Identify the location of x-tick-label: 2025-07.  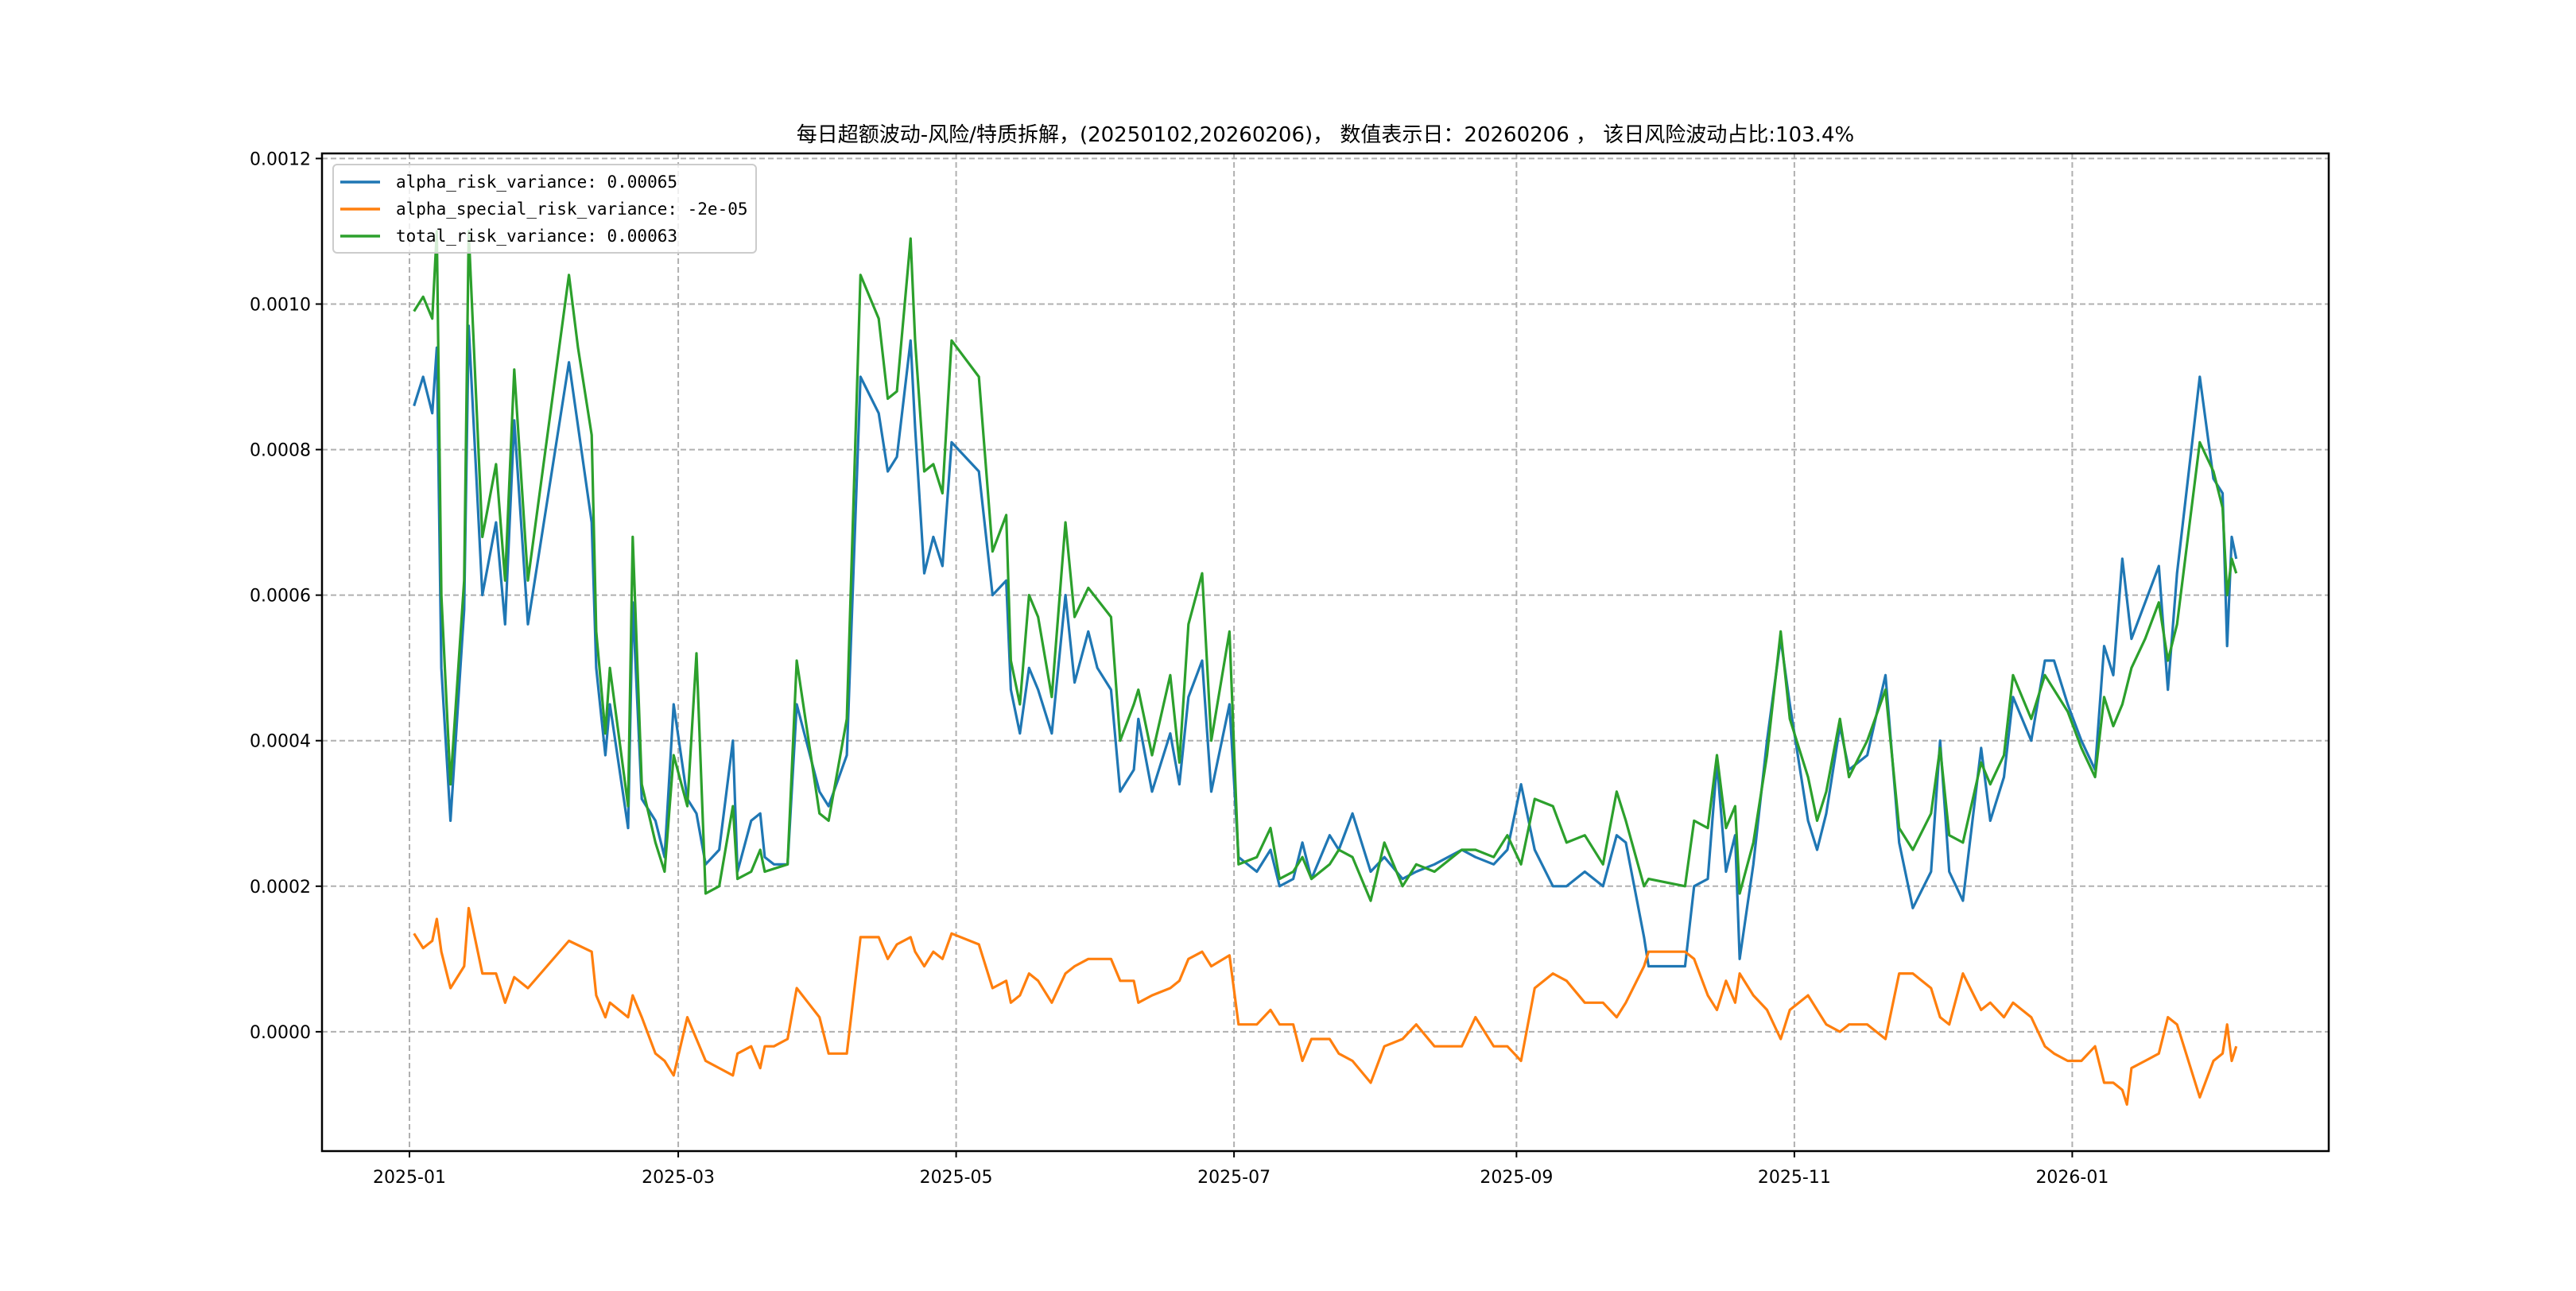
(1234, 1178).